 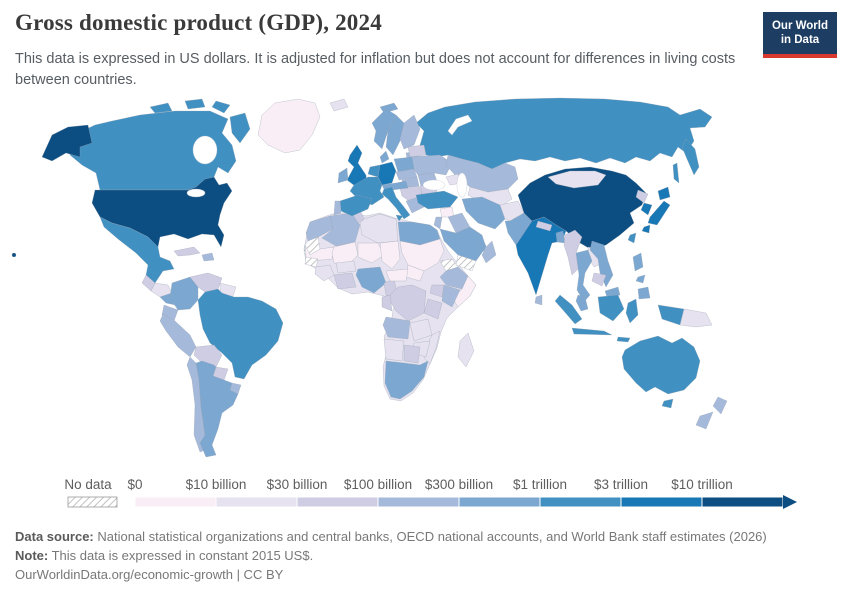 I want to click on country-iceland, so click(x=339, y=105).